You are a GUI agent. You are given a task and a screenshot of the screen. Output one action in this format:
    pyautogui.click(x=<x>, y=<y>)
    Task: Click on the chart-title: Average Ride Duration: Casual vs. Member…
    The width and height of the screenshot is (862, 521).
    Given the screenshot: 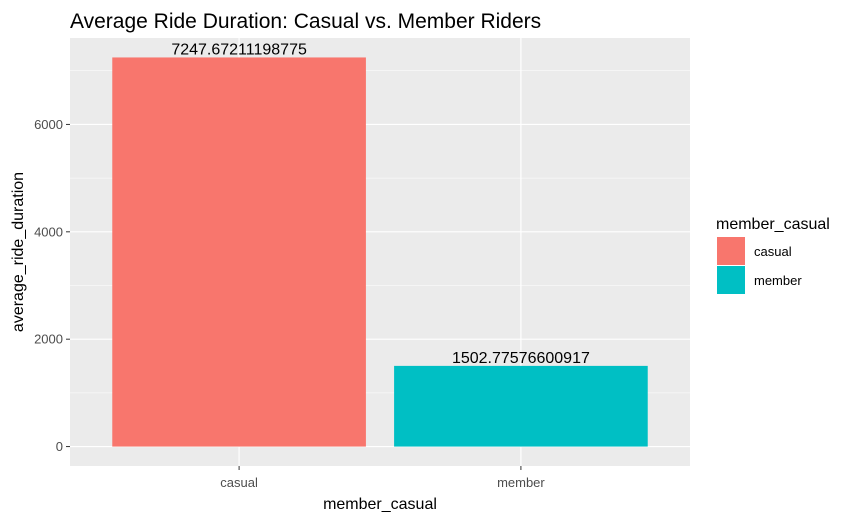 What is the action you would take?
    pyautogui.click(x=305, y=21)
    